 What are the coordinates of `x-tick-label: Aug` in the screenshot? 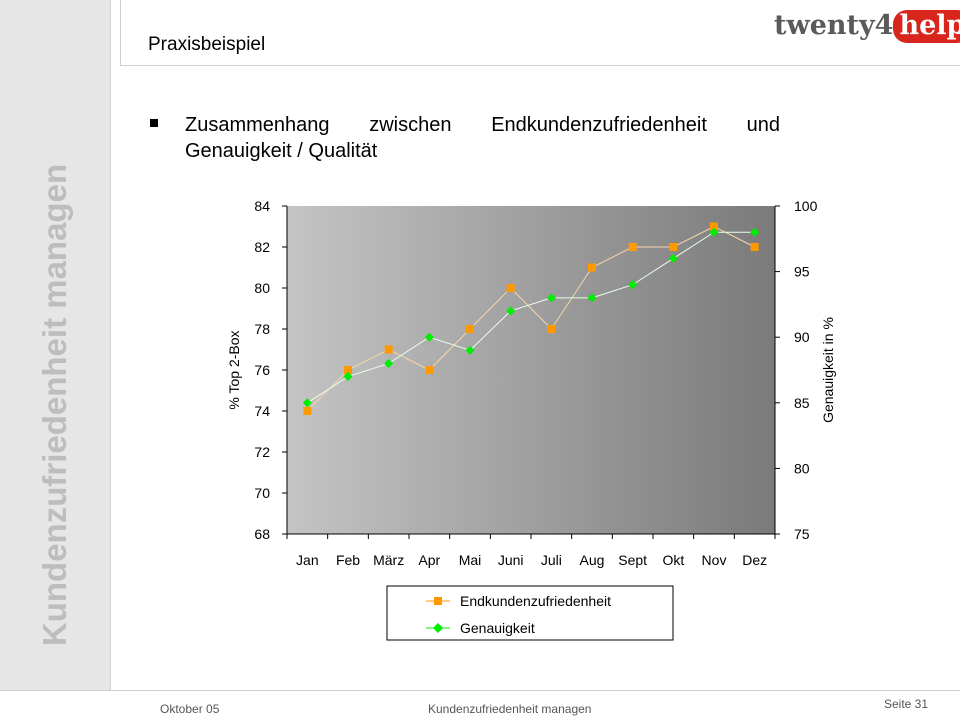 It's located at (592, 560).